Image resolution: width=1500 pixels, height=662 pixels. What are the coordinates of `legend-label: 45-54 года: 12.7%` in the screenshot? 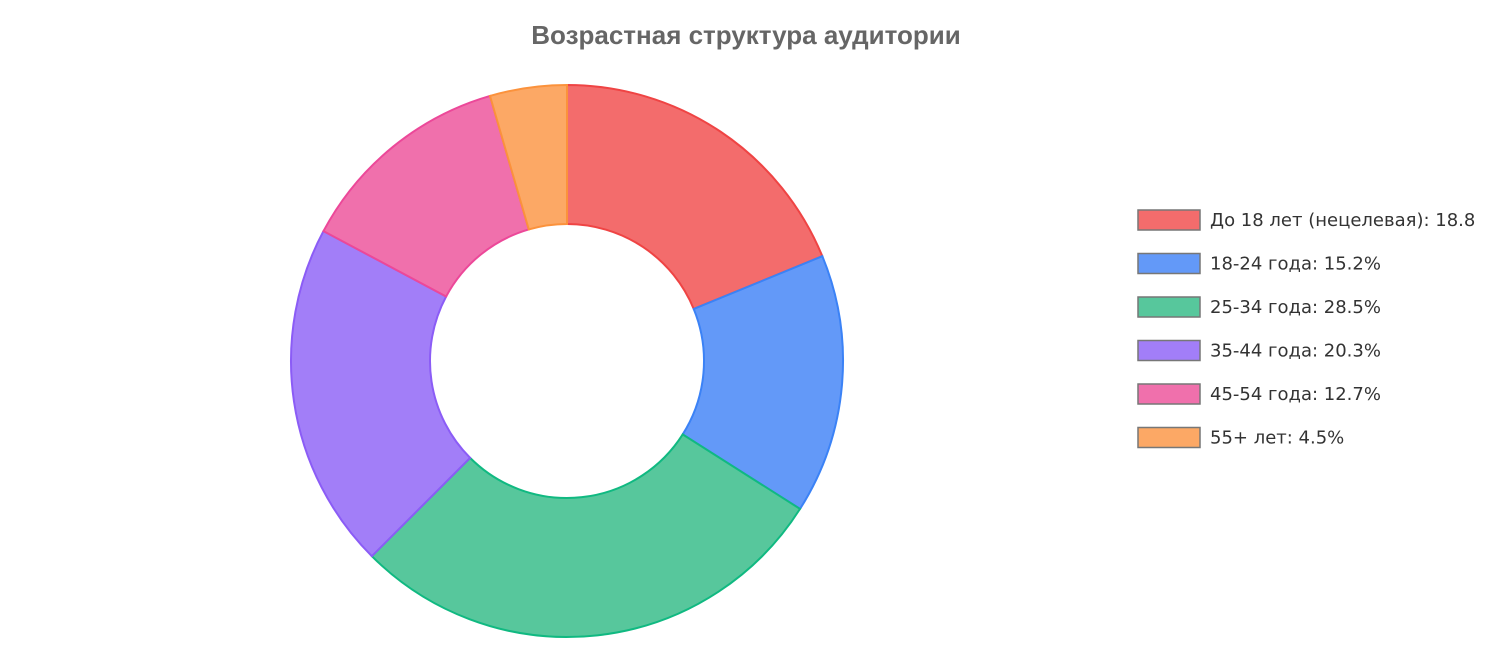 It's located at (1295, 394).